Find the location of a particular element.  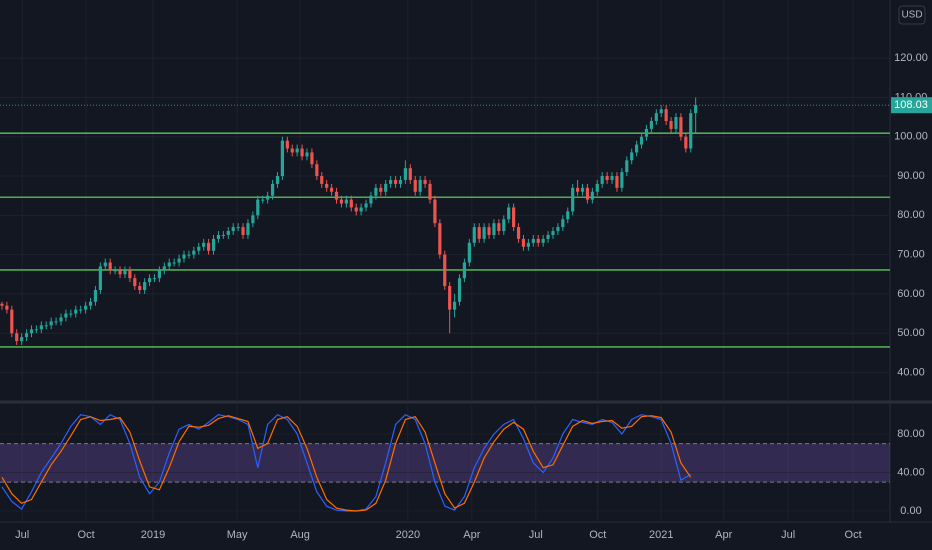

y-tick-label: 90.00 is located at coordinates (911, 176).